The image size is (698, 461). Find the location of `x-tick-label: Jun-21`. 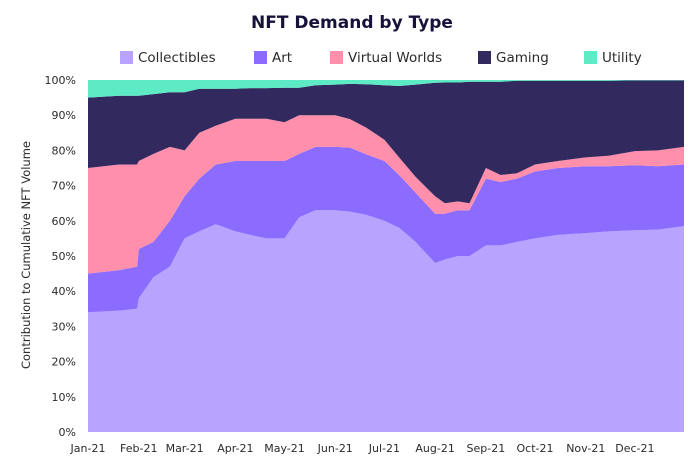

x-tick-label: Jun-21 is located at coordinates (335, 448).